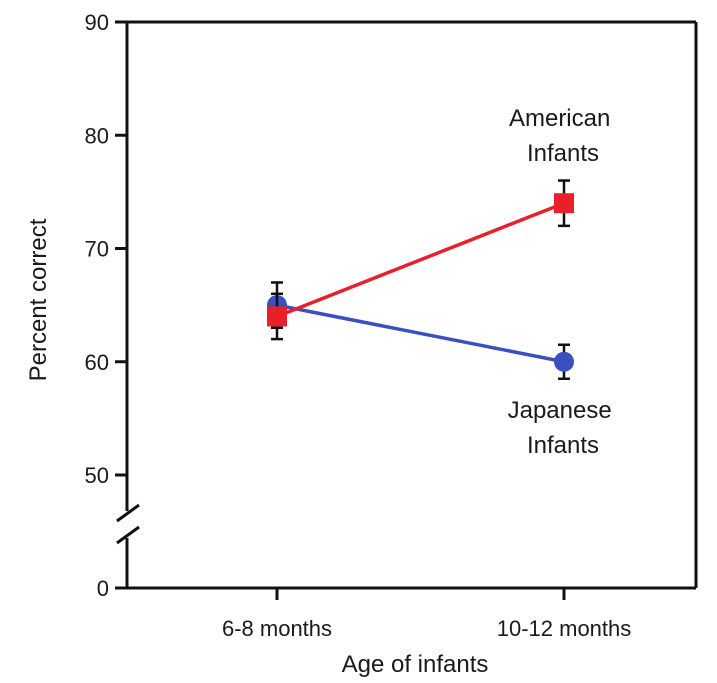 The width and height of the screenshot is (717, 683). What do you see at coordinates (97, 249) in the screenshot?
I see `y-tick-label-70: 70` at bounding box center [97, 249].